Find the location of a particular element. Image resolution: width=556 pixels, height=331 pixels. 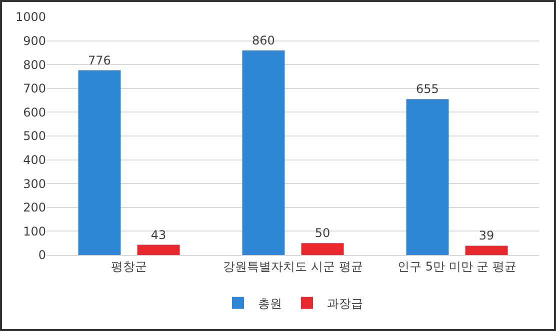

y-tick-label: 900 is located at coordinates (34, 41).